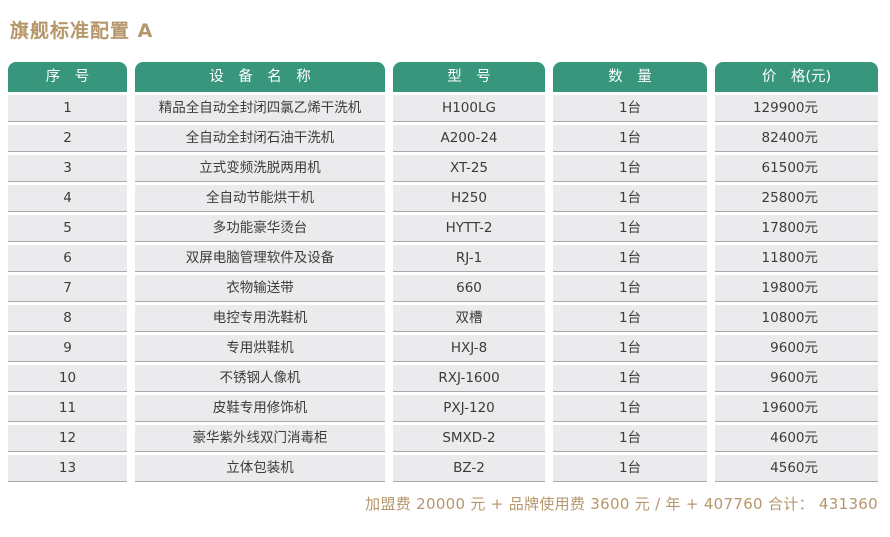 This screenshot has width=890, height=537. What do you see at coordinates (260, 438) in the screenshot?
I see `cell-equipment-name: 豪华紫外线双门消毒柜` at bounding box center [260, 438].